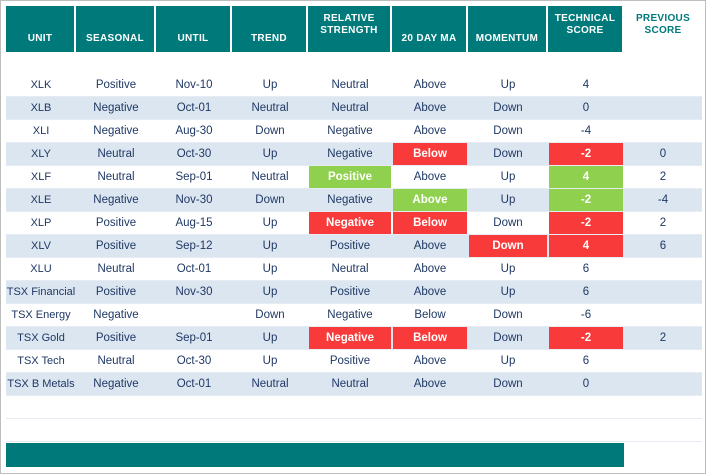  What do you see at coordinates (41, 29) in the screenshot?
I see `column-header-unit: UNIT` at bounding box center [41, 29].